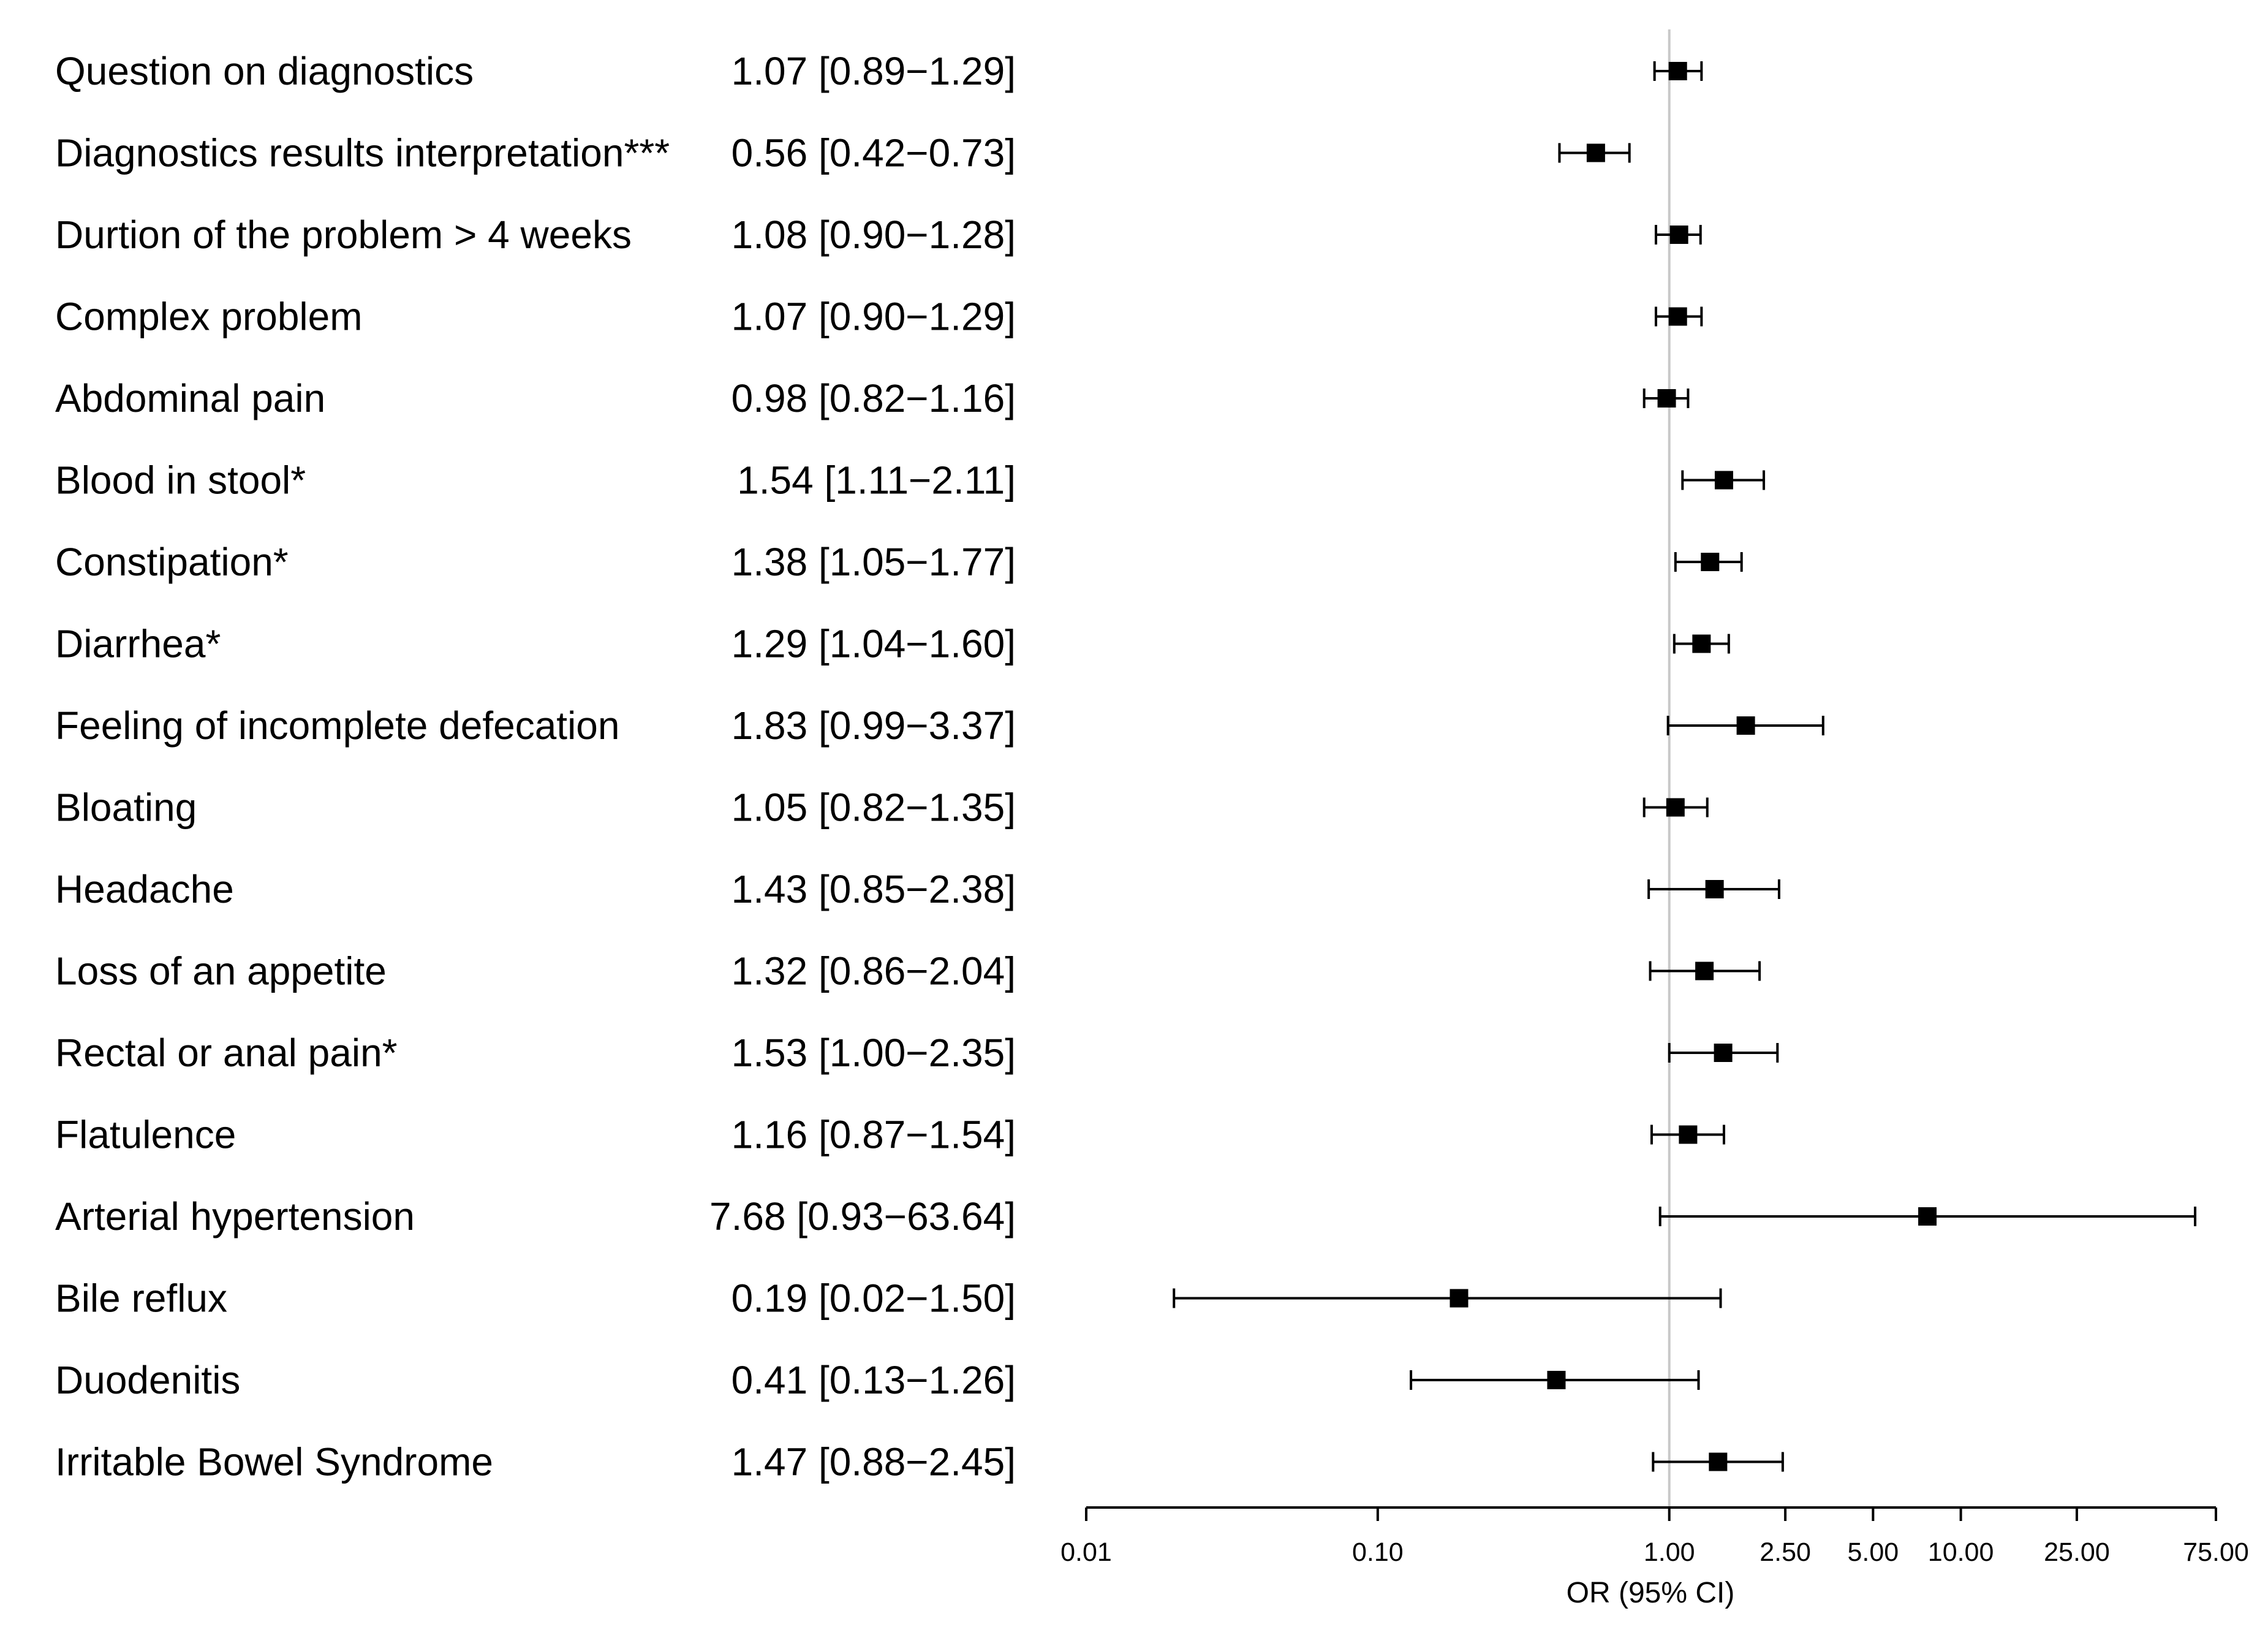  I want to click on row-ci-text: 1.08 [0.90−1.28], so click(874, 235).